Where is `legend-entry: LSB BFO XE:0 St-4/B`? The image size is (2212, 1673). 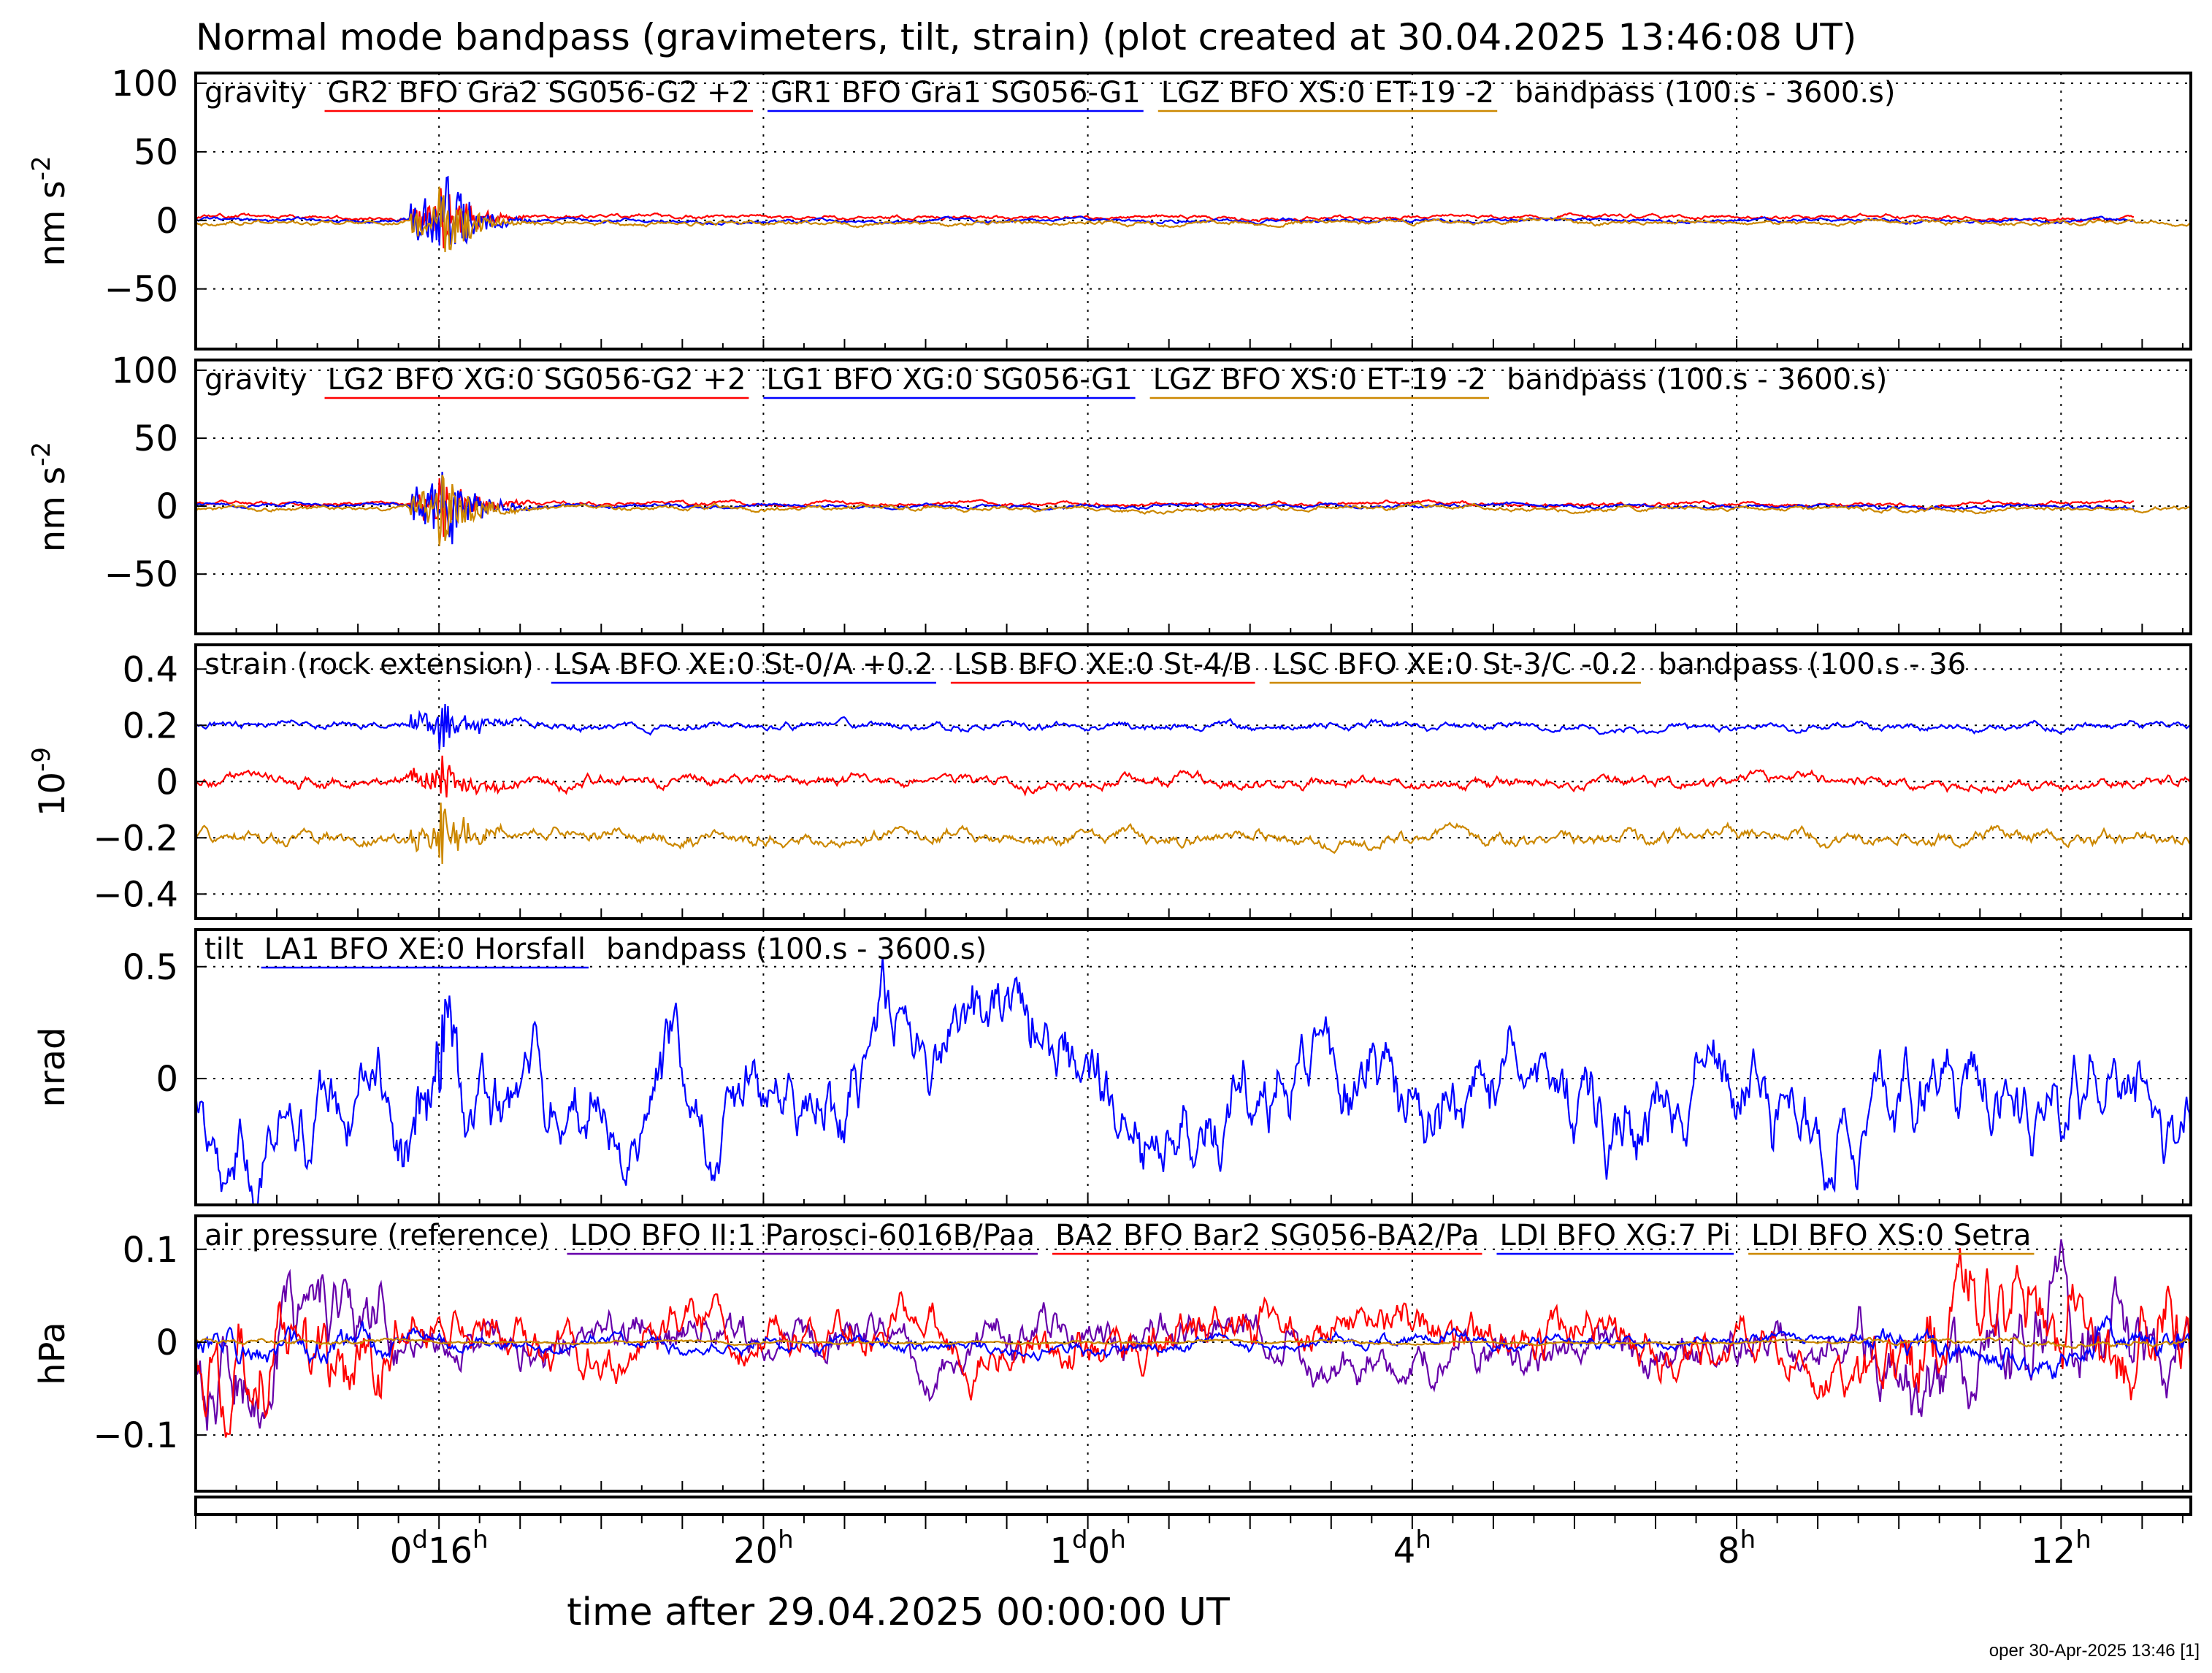
legend-entry: LSB BFO XE:0 St-4/B is located at coordinates (1103, 664).